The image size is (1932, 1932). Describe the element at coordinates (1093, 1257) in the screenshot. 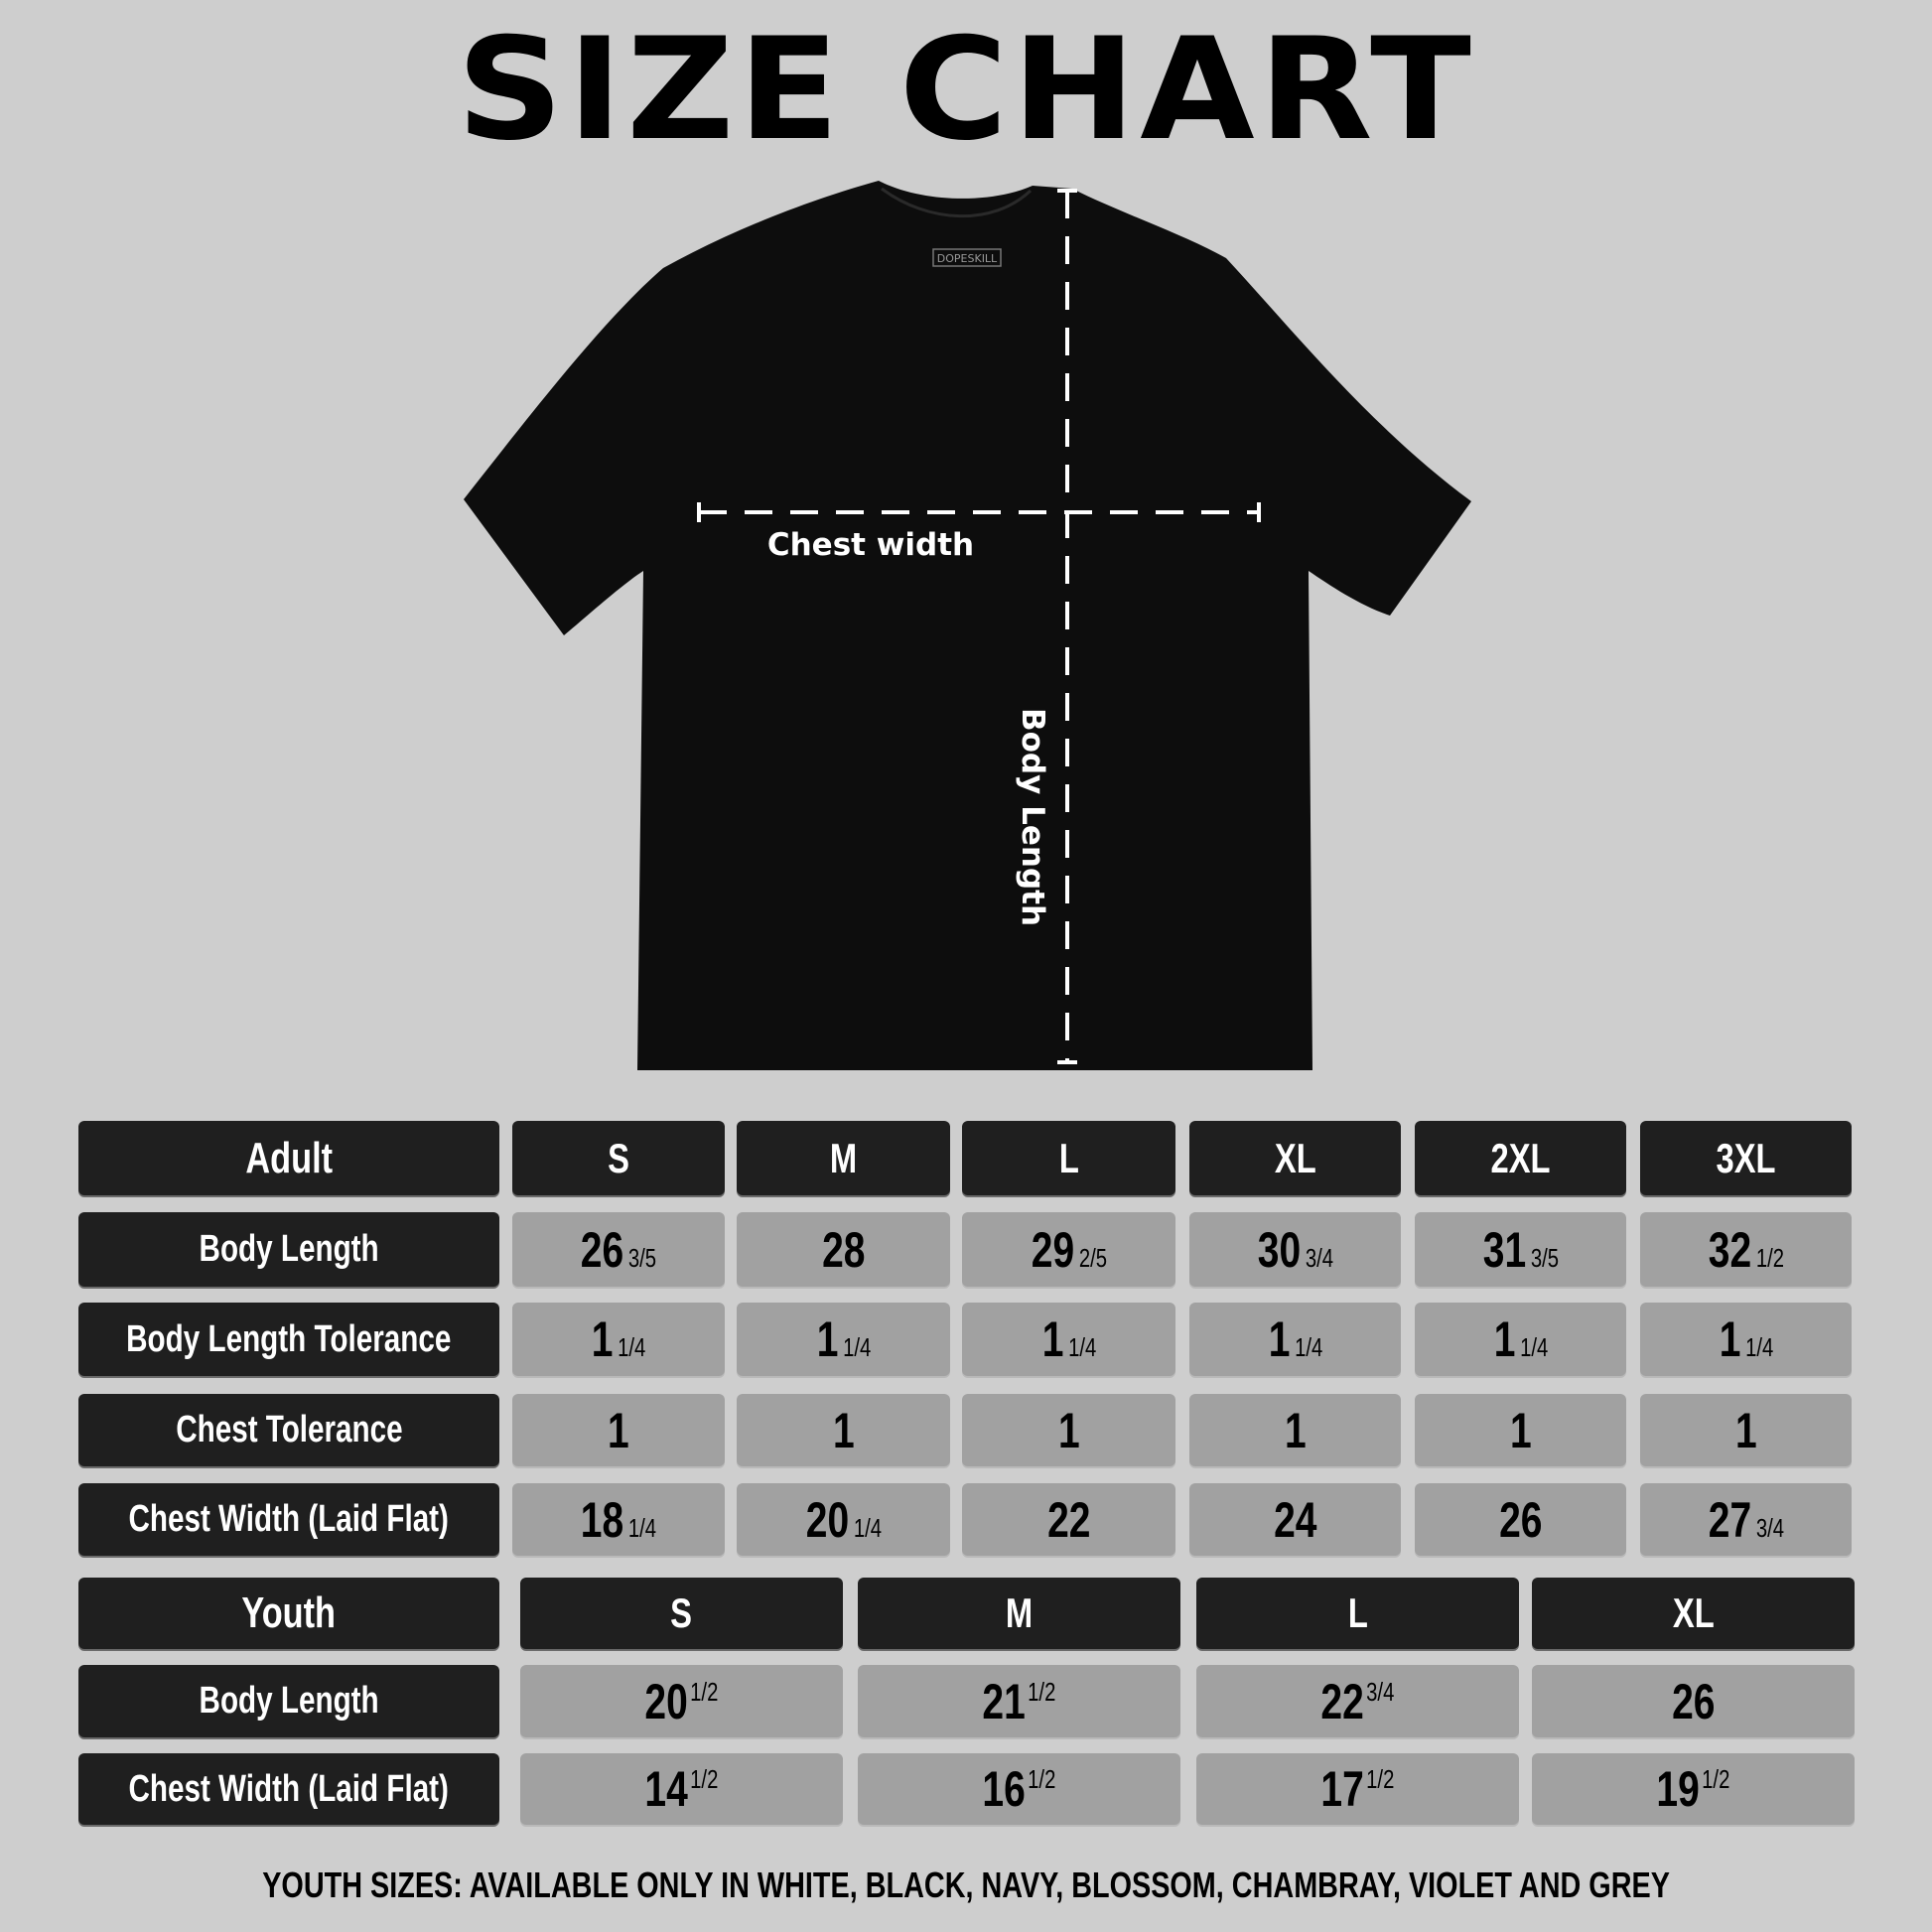

I see `value-fraction: 2/5` at that location.